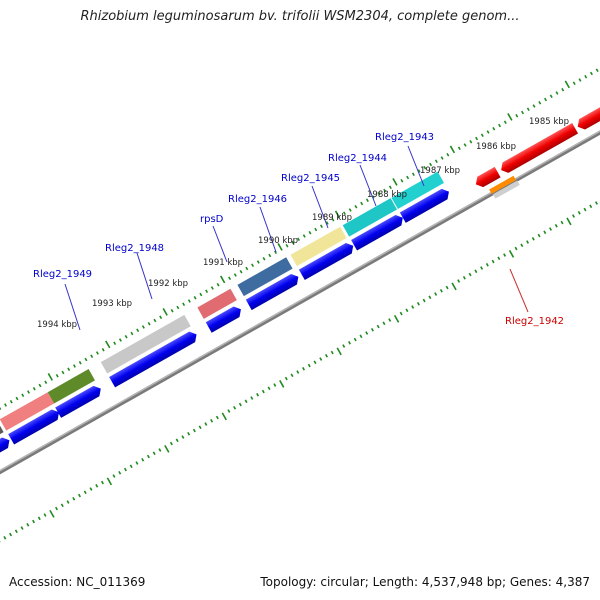 This screenshot has width=600, height=600. What do you see at coordinates (357, 158) in the screenshot?
I see `gene-label-rleg2-1944: Rleg2_1944` at bounding box center [357, 158].